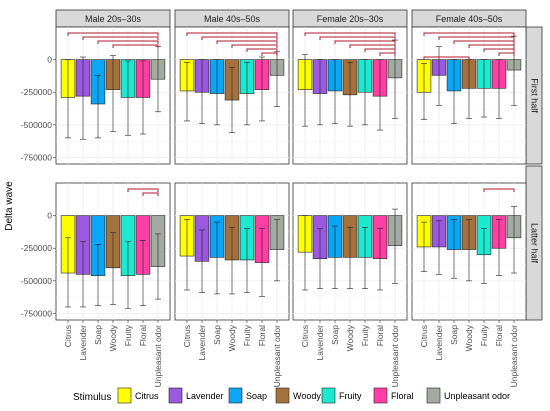 The width and height of the screenshot is (550, 411). I want to click on col-strip-label: Female 40s–50s, so click(469, 19).